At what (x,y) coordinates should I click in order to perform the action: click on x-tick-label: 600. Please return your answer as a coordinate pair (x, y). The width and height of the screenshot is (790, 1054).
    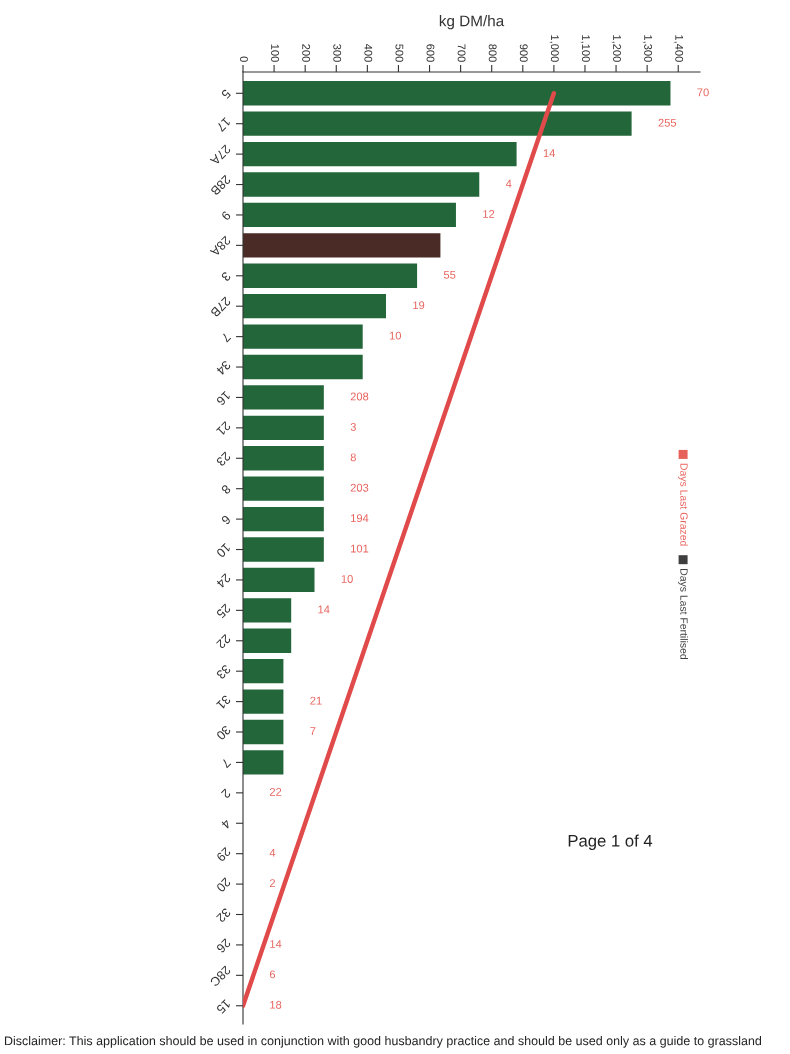
    Looking at the image, I should click on (430, 53).